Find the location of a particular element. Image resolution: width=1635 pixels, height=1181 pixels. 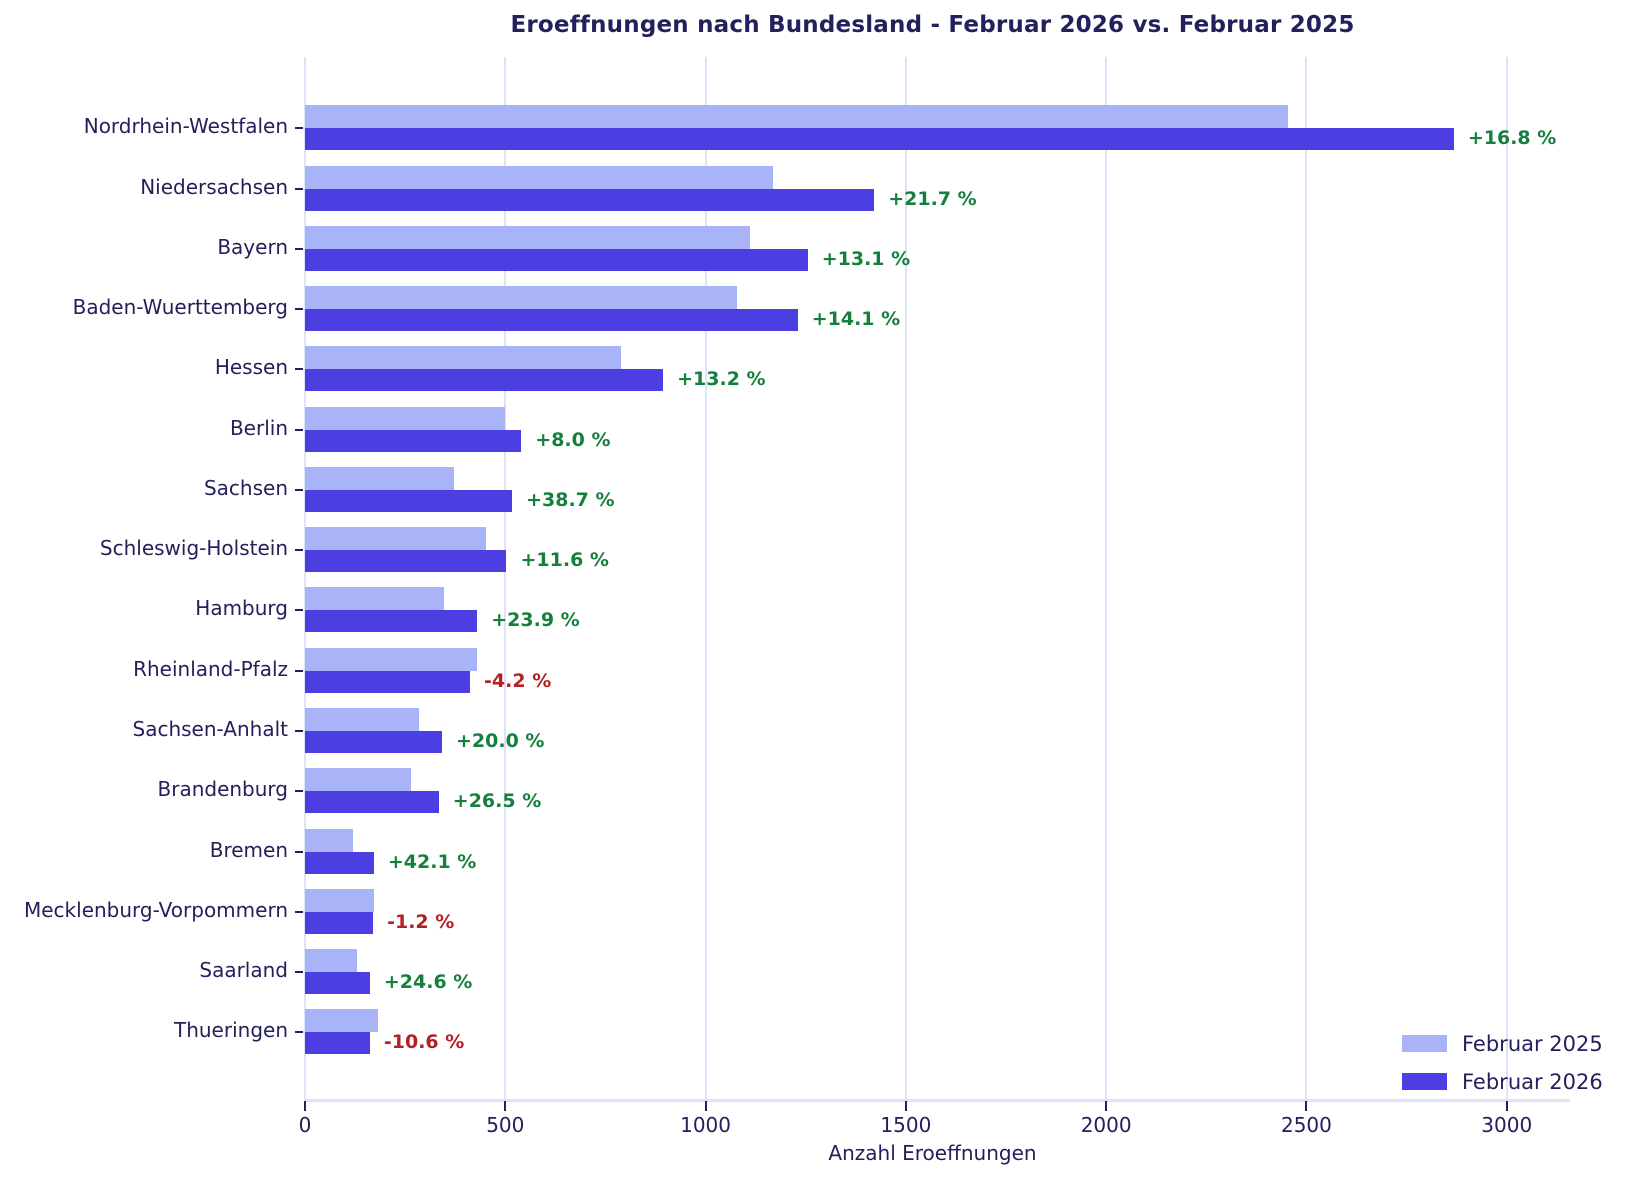

y-tick-label: Saarland is located at coordinates (243, 970).